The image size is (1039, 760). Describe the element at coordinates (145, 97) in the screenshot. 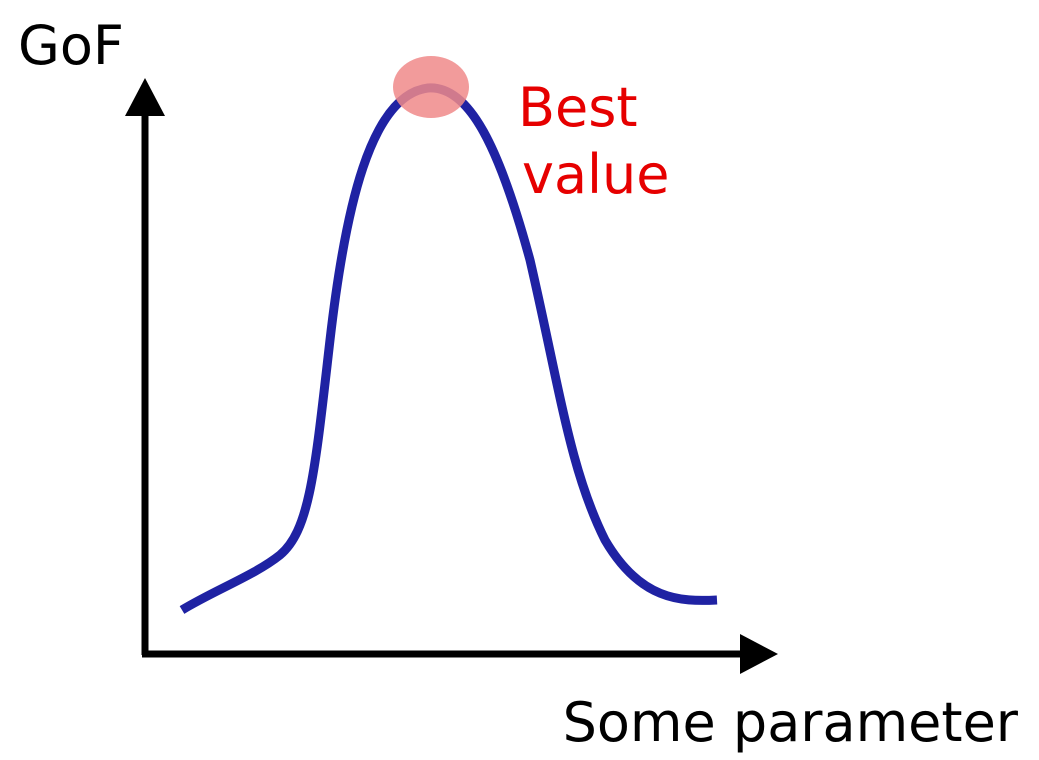

I see `y-axis-arrowhead` at that location.